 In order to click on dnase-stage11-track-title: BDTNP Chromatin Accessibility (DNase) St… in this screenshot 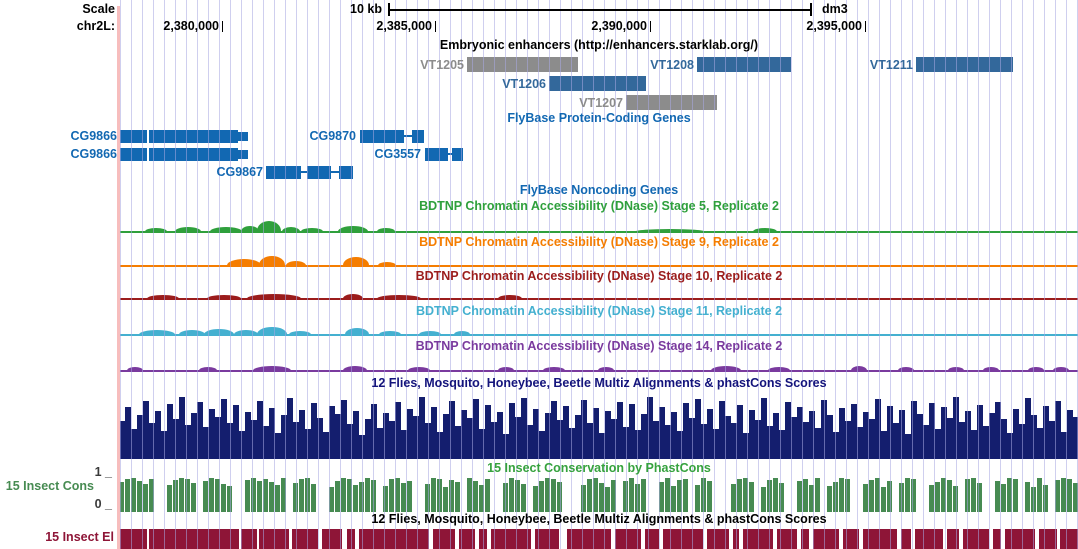, I will do `click(599, 311)`.